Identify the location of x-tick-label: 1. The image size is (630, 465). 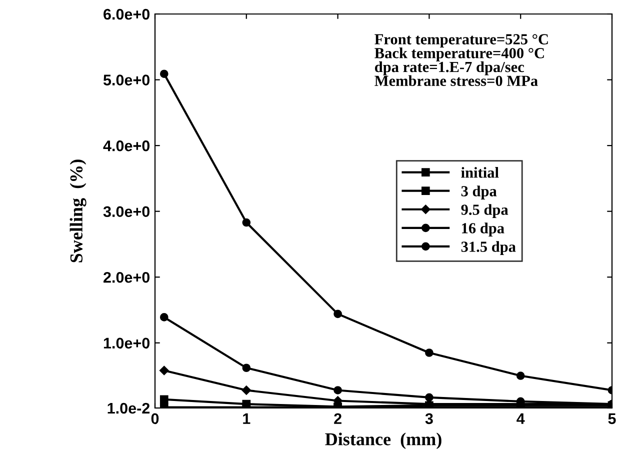
(246, 418).